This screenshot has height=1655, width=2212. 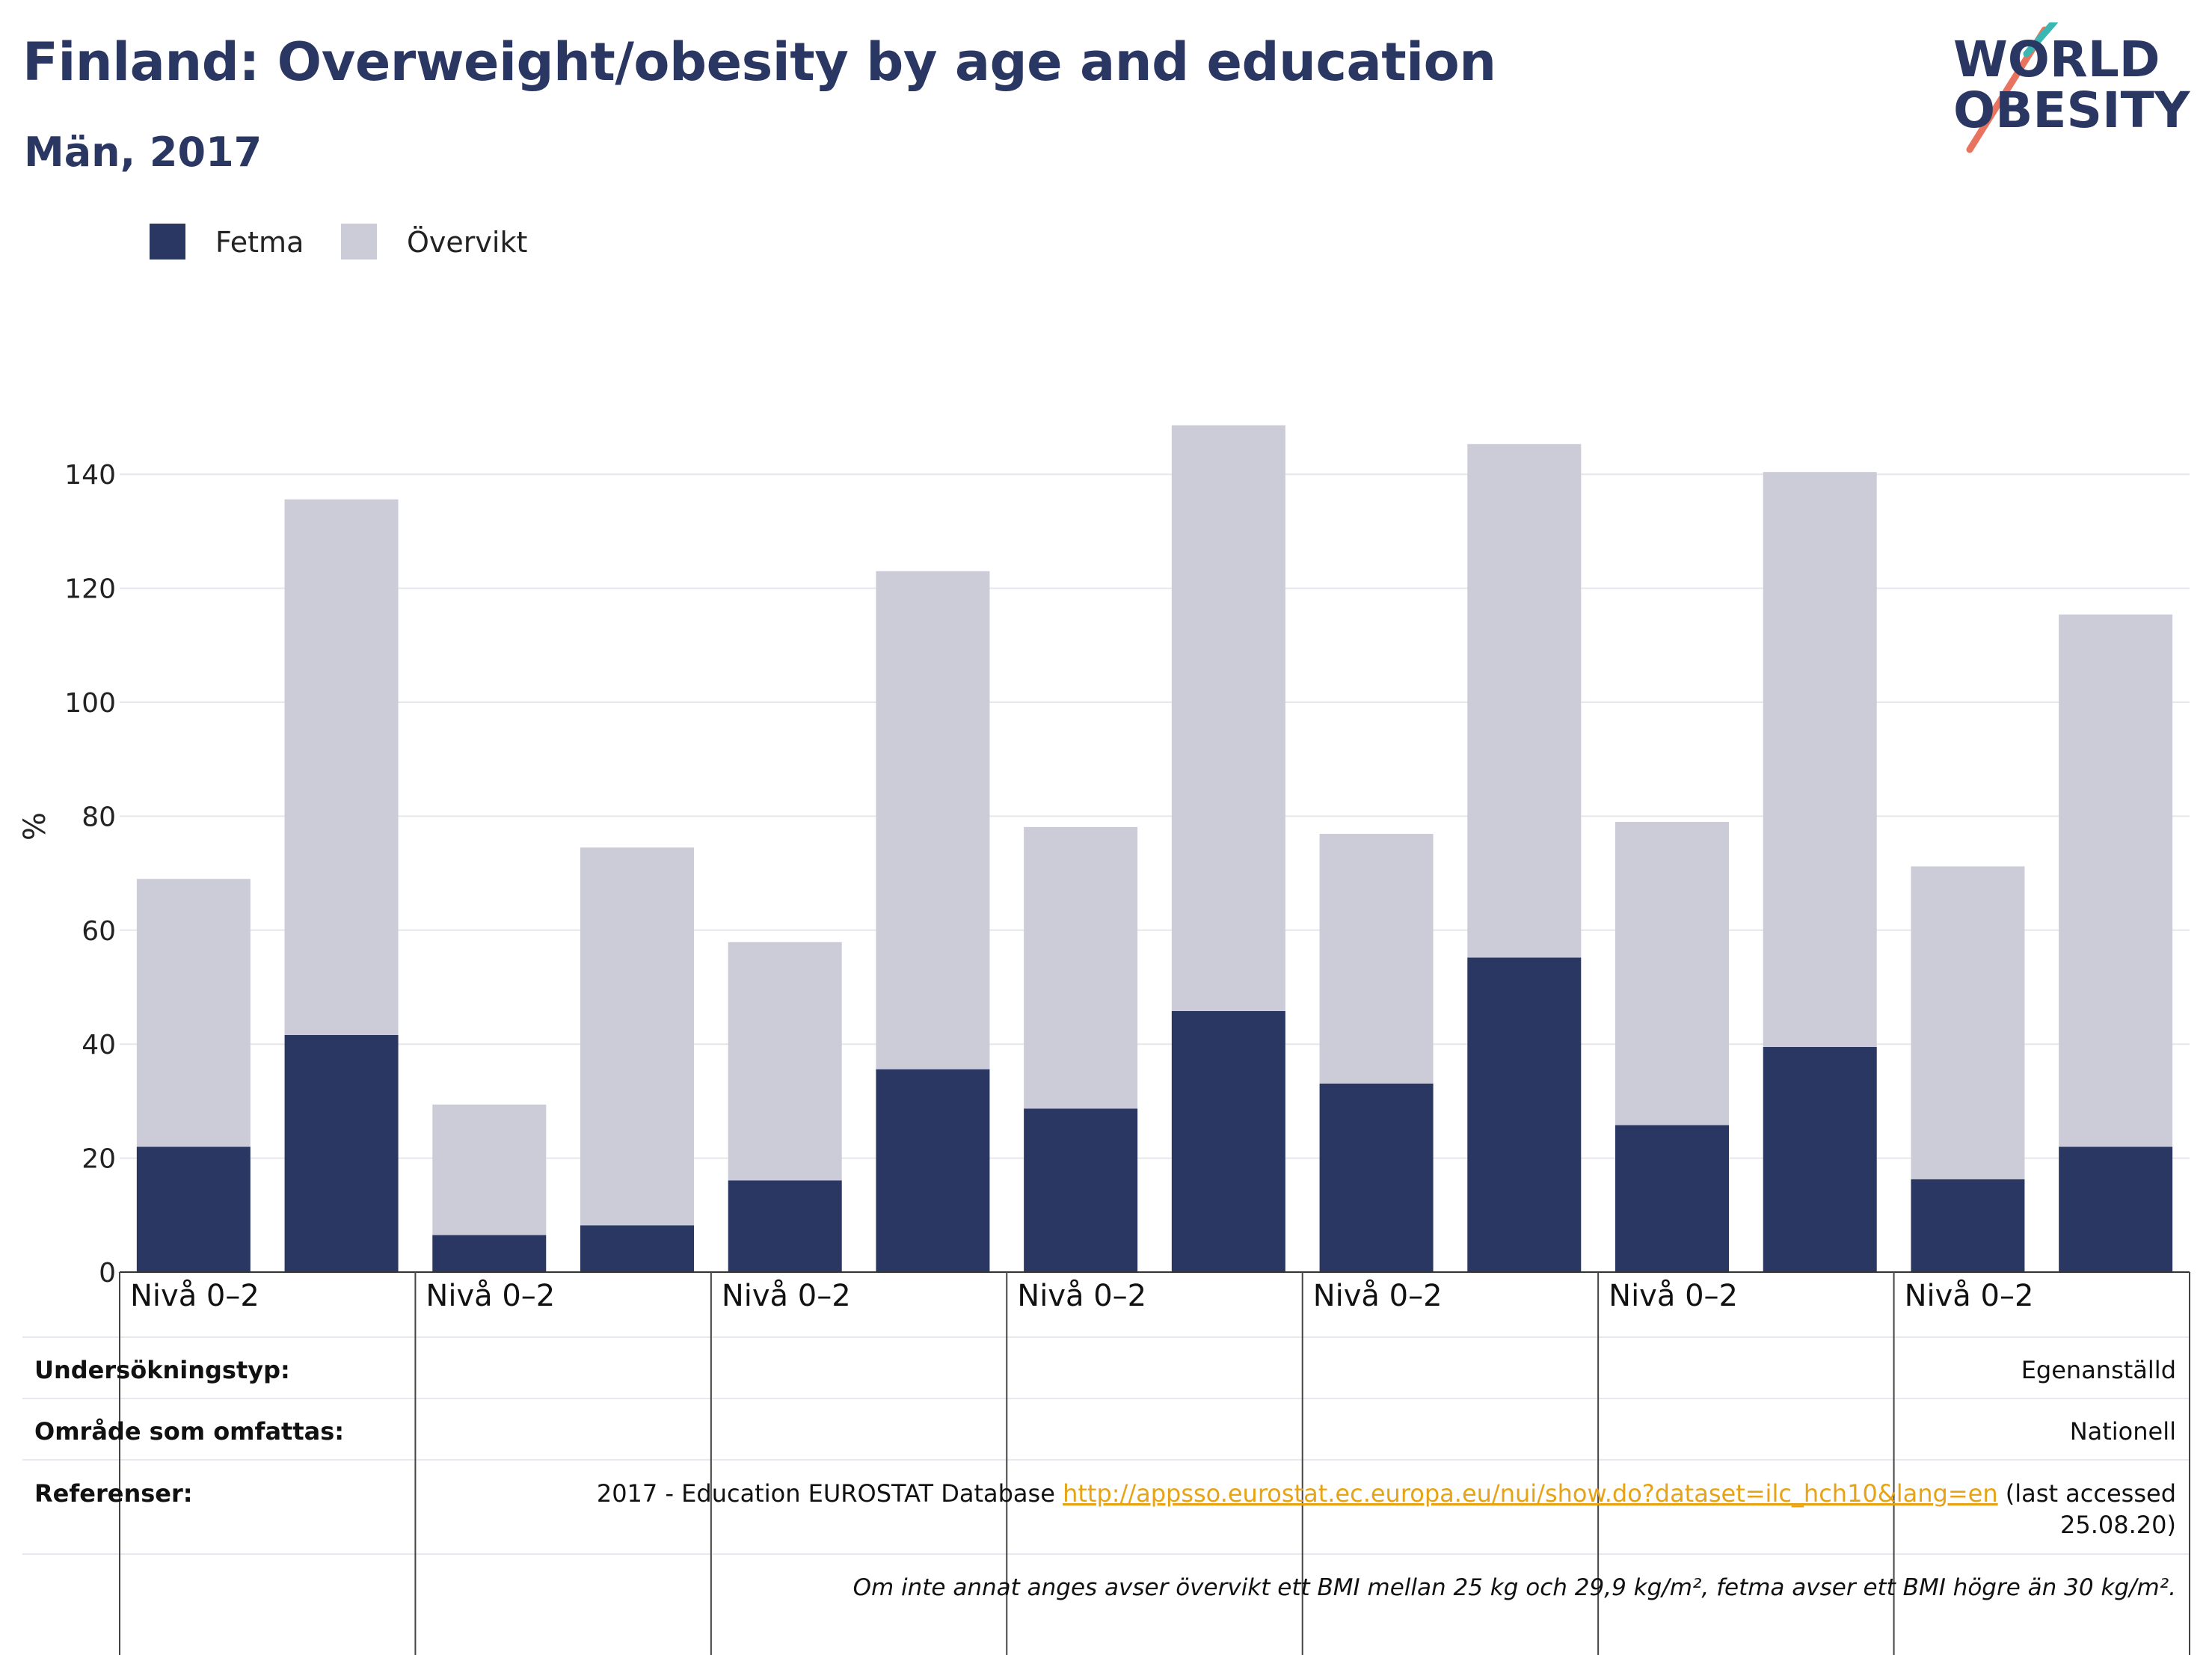 I want to click on svg-text: WORLD, so click(x=2056, y=59).